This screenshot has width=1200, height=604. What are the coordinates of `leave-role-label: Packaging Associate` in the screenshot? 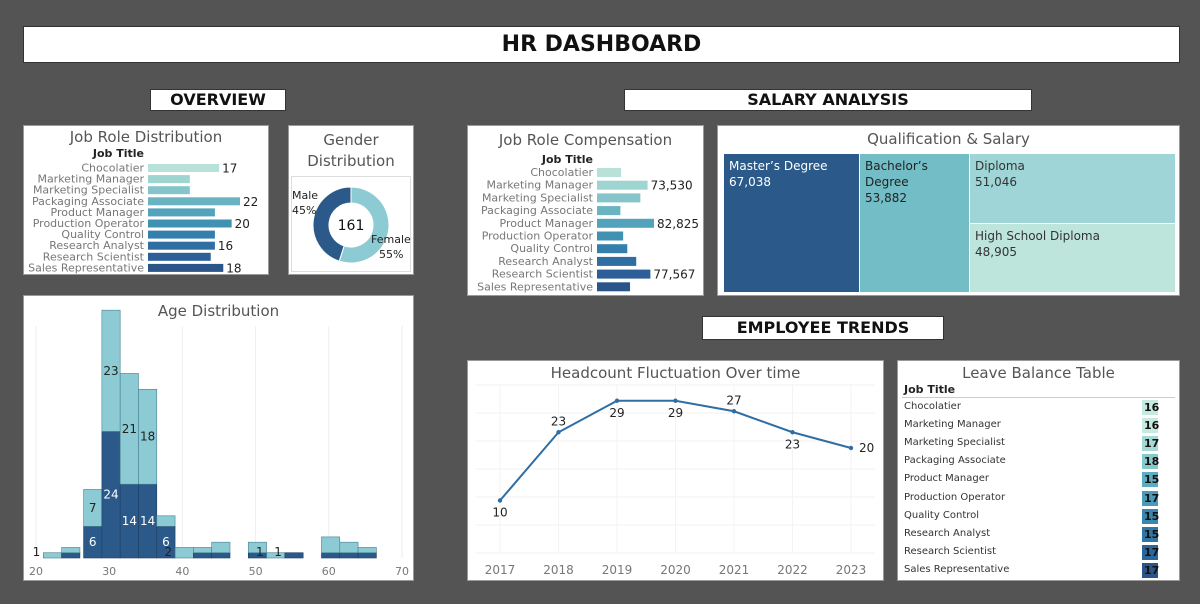 It's located at (955, 461).